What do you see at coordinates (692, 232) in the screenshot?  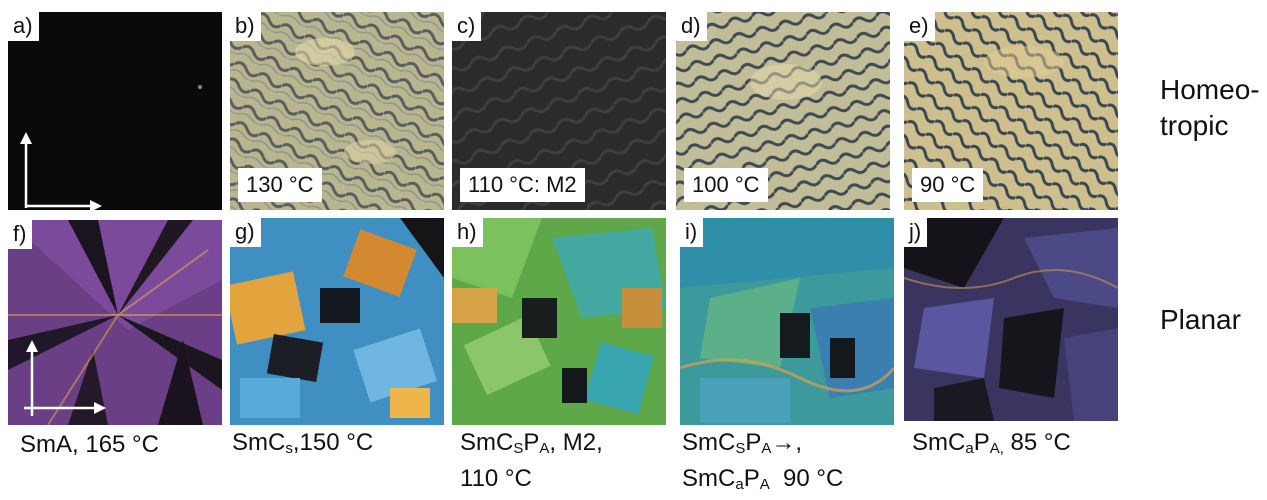 I see `panel-tag: i)` at bounding box center [692, 232].